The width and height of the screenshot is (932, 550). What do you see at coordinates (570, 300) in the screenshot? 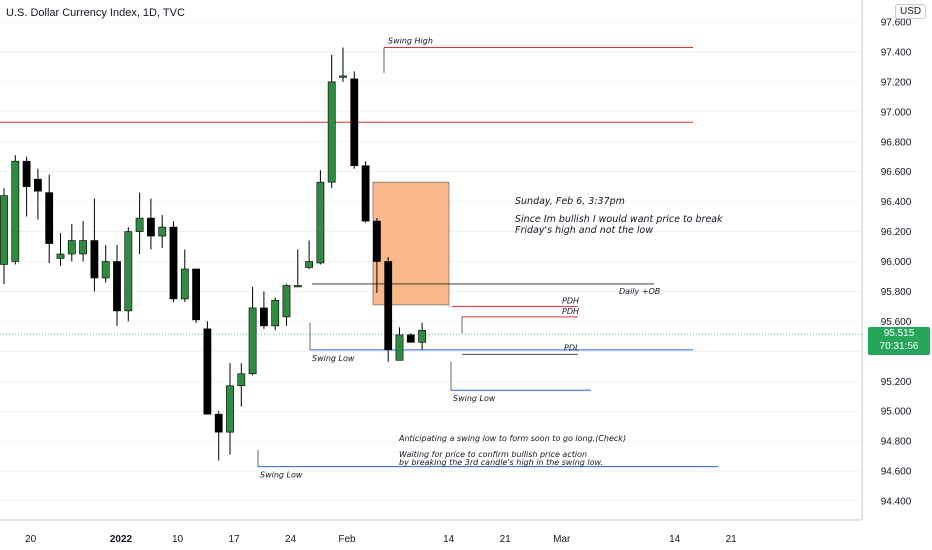
I see `annotation-pdh-1: PDH` at bounding box center [570, 300].